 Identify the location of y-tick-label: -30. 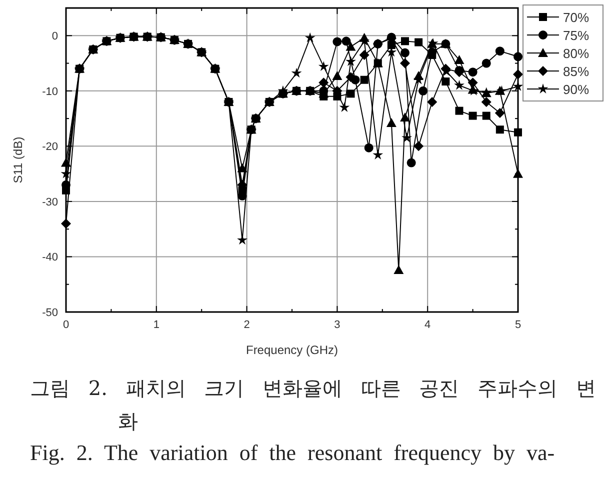
(50, 202).